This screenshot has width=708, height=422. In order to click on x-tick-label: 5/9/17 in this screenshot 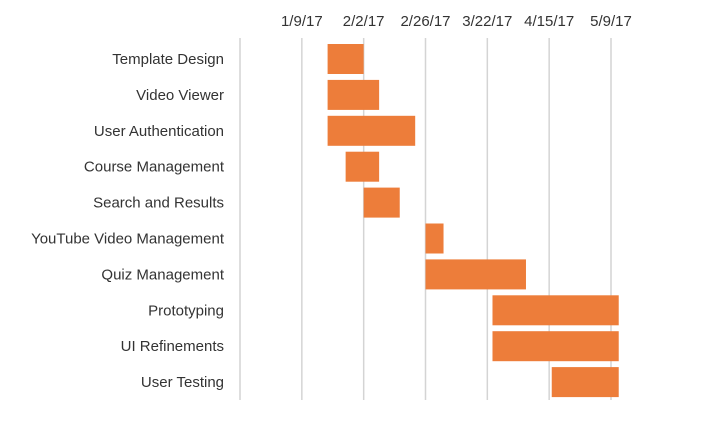, I will do `click(611, 21)`.